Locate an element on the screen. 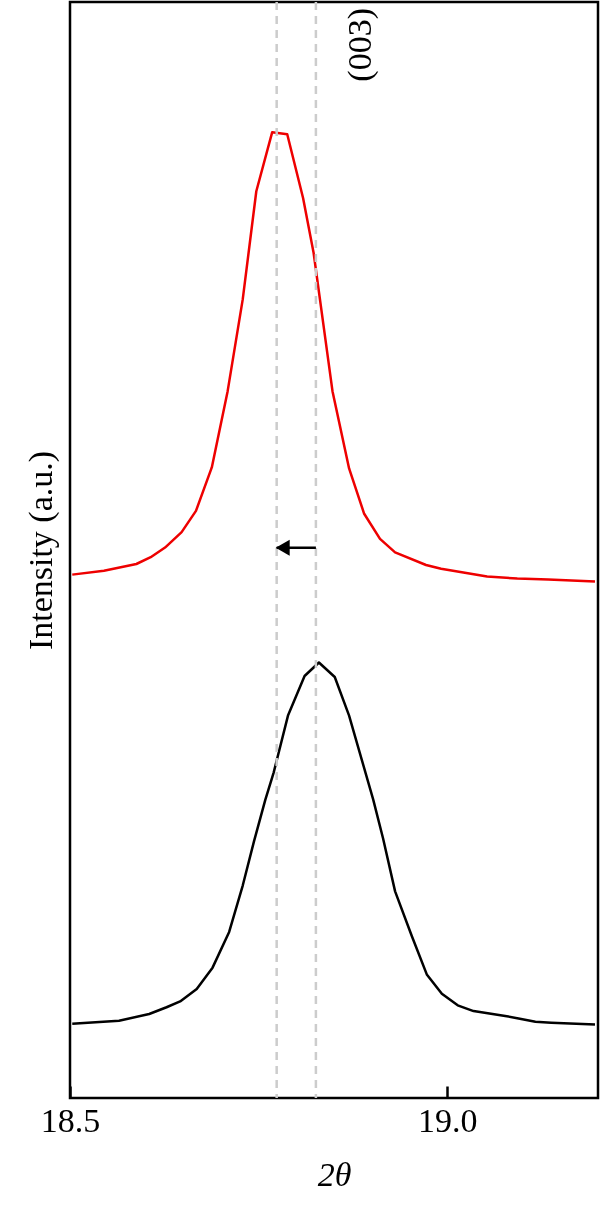  y-axis-title: Intensity (a.u.) is located at coordinates (40, 550).